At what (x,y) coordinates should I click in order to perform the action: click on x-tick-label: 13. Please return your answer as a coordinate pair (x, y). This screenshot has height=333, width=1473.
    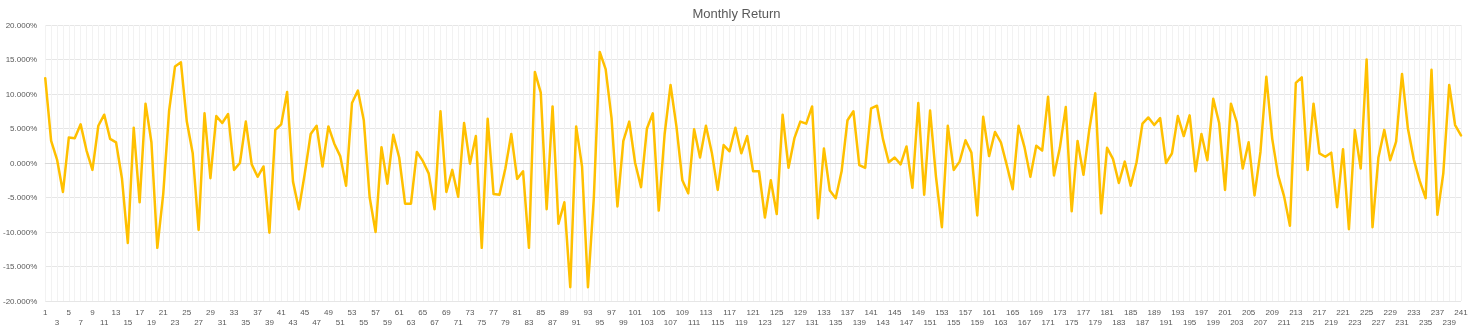
    Looking at the image, I should click on (116, 312).